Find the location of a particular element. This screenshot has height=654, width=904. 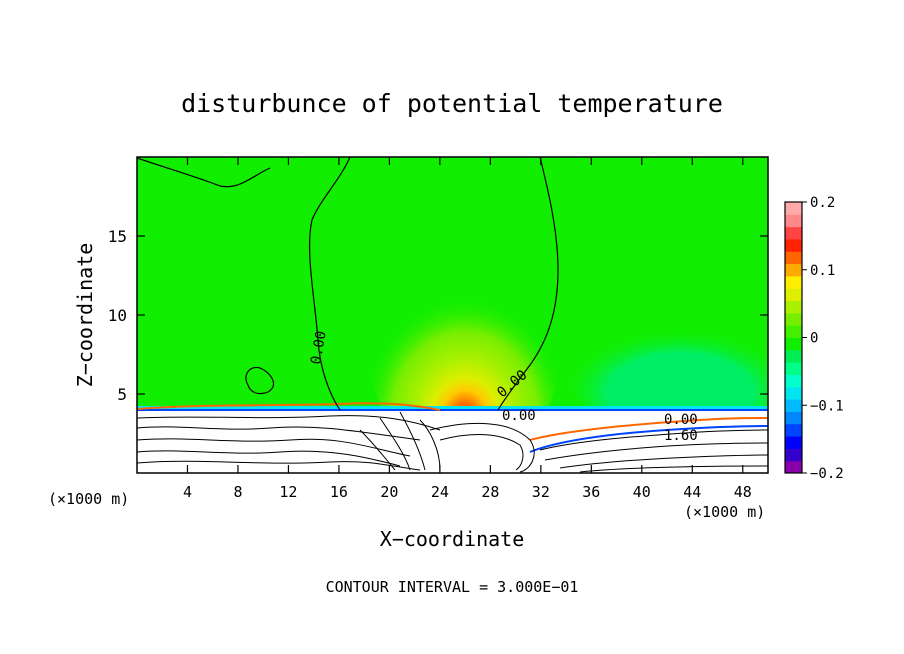

y-axis-label: Z−coordinate is located at coordinates (85, 315).